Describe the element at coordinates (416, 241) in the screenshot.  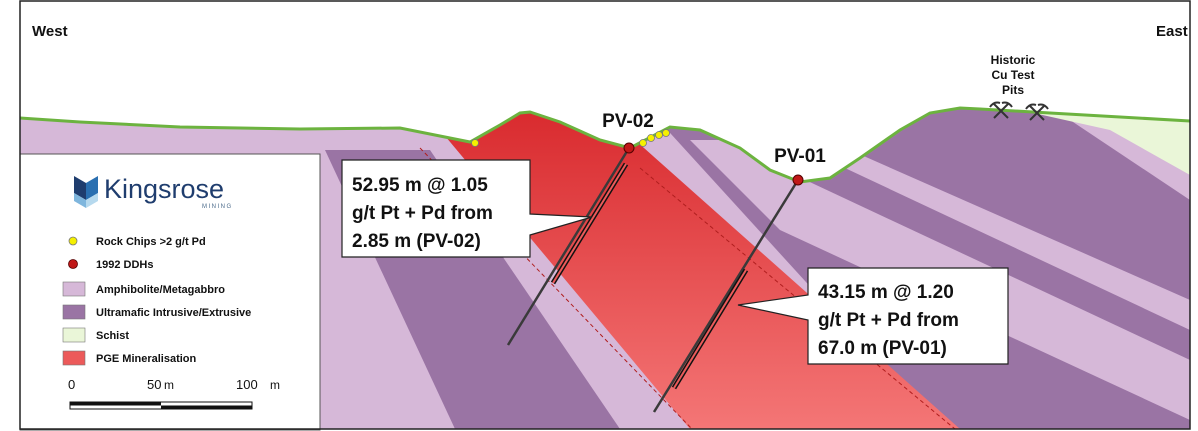
I see `callout-line: 2.85 m (PV-02)` at that location.